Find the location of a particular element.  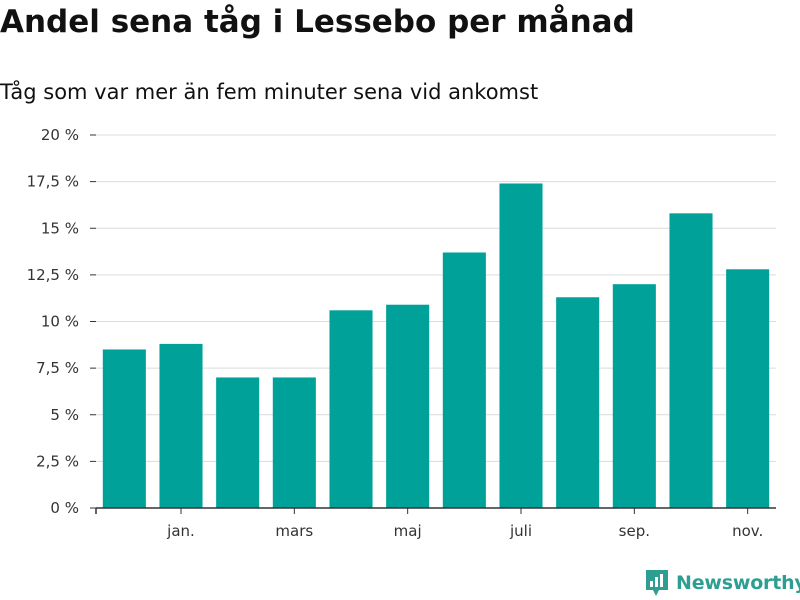

x-tick-label: maj is located at coordinates (408, 531).